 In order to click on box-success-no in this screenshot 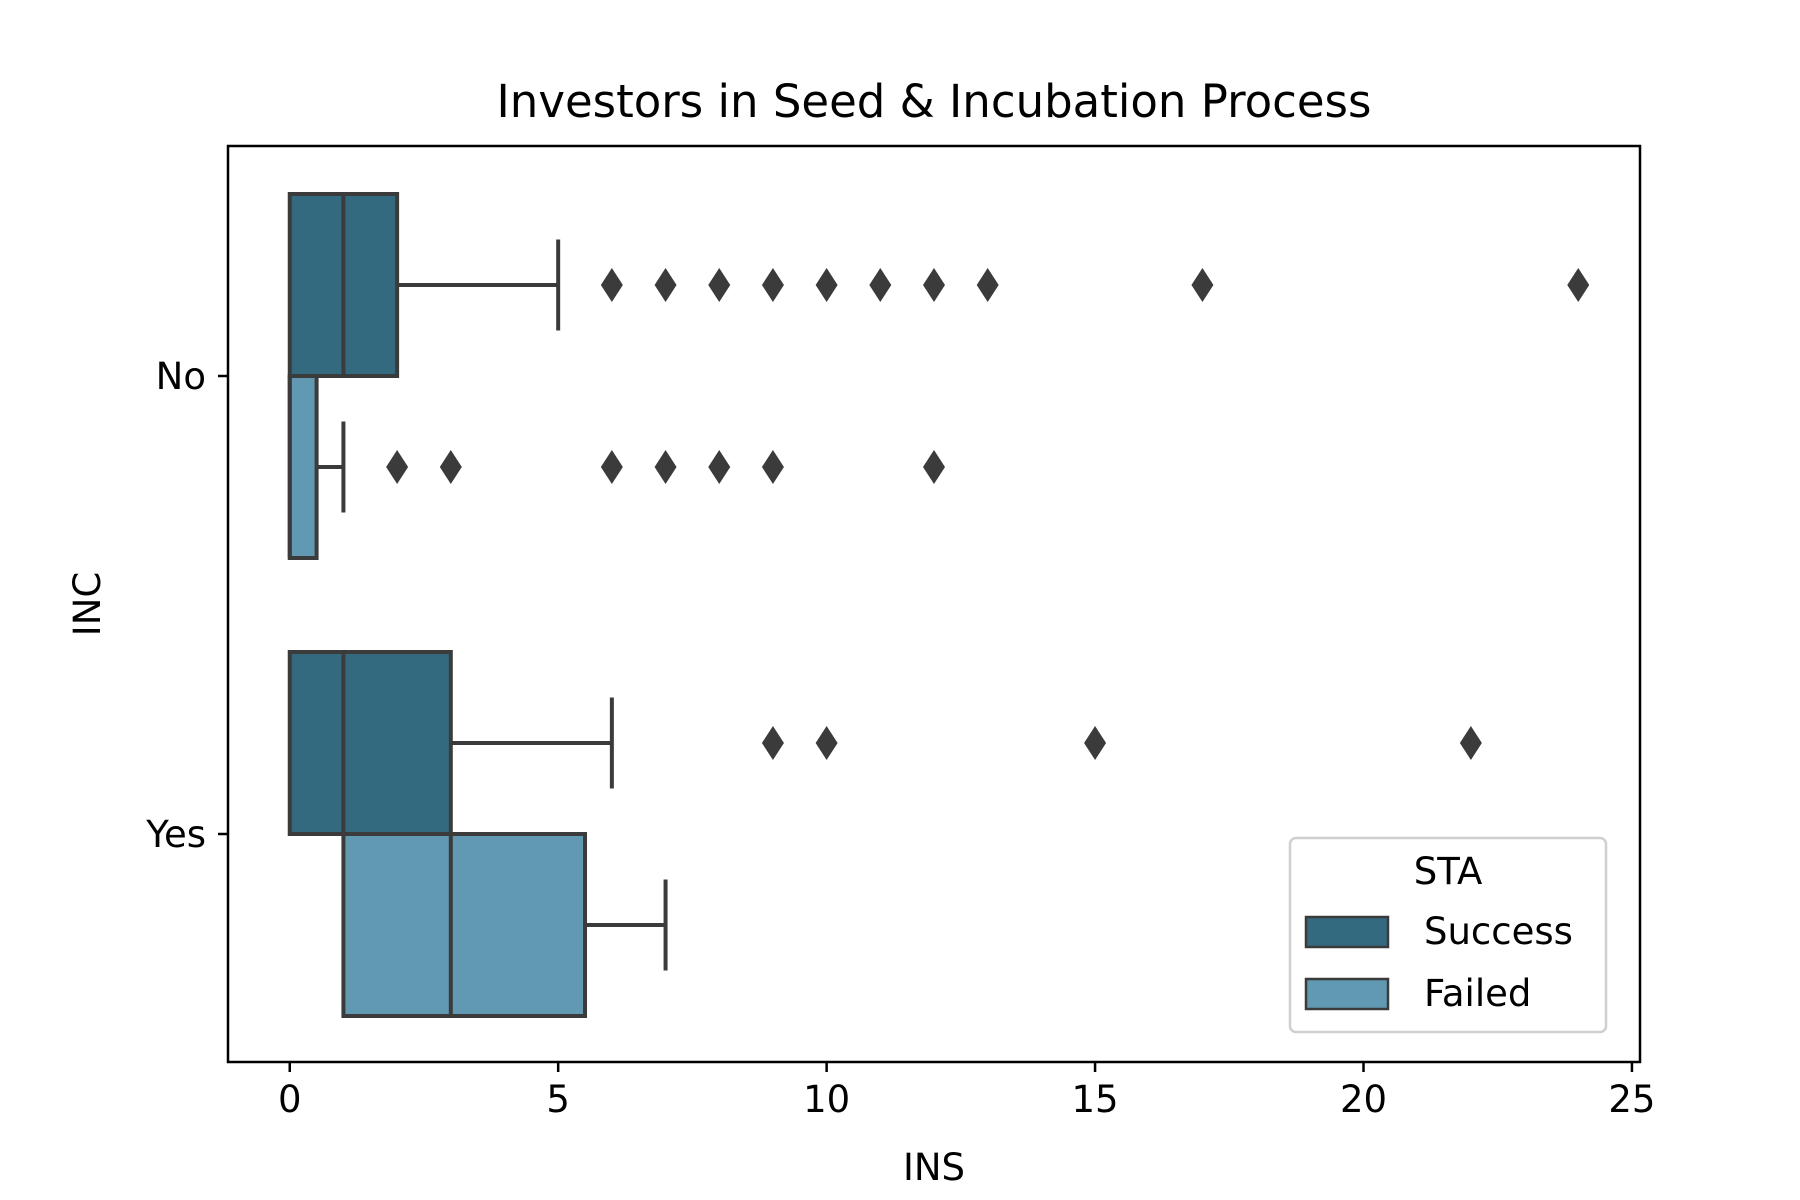, I will do `click(938, 285)`.